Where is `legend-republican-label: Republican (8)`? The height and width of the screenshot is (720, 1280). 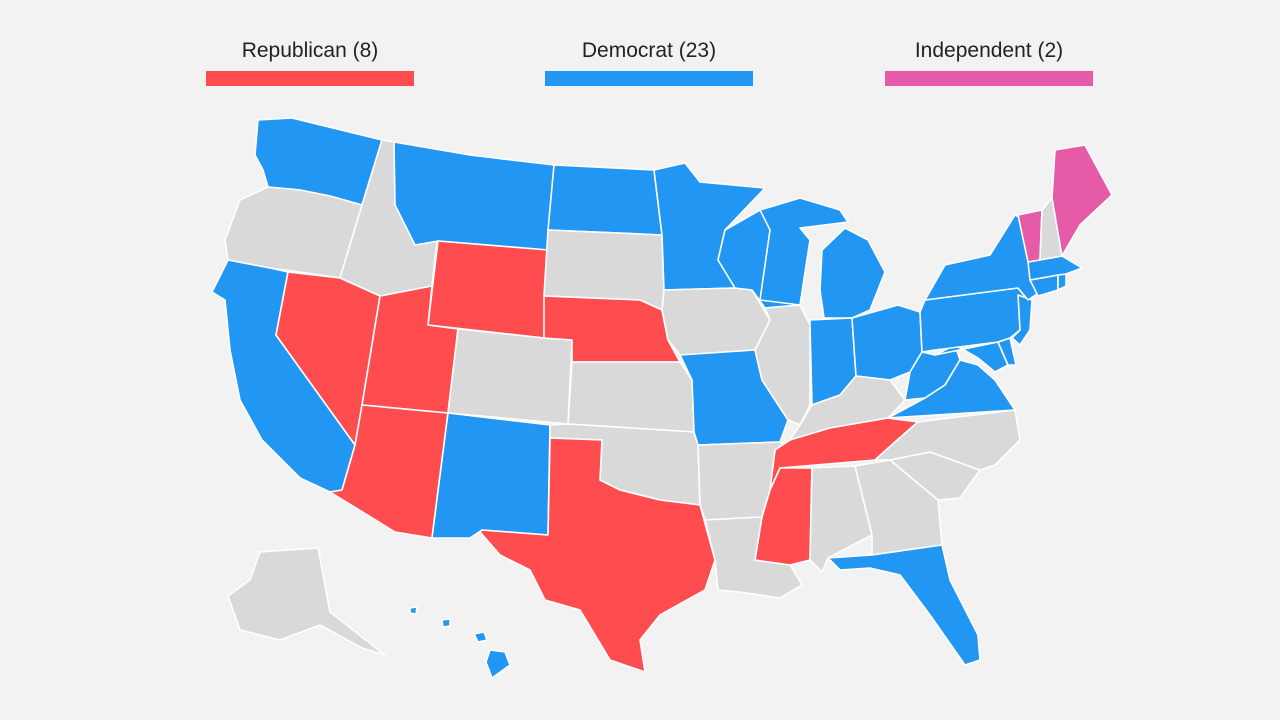
legend-republican-label: Republican (8) is located at coordinates (310, 50).